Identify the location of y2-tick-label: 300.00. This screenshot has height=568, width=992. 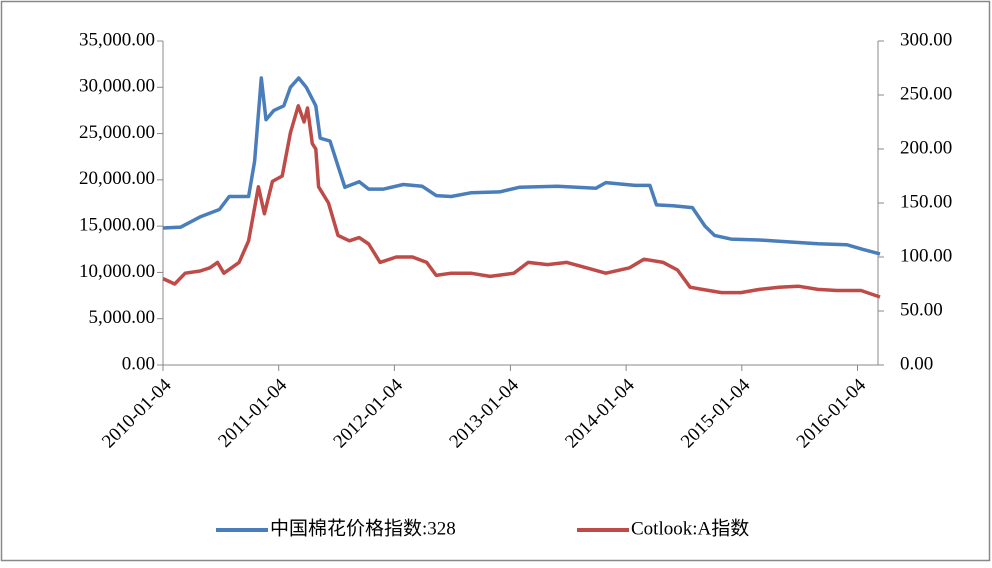
(926, 39).